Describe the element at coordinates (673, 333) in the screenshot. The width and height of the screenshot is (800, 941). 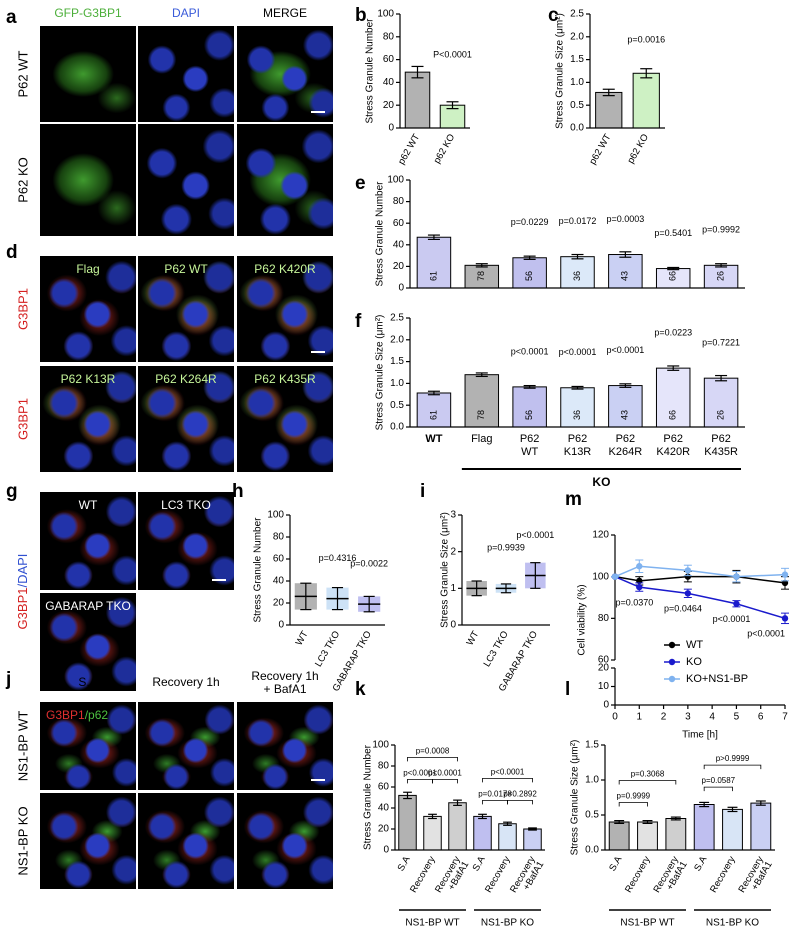
I see `p-value: p=0.0223` at that location.